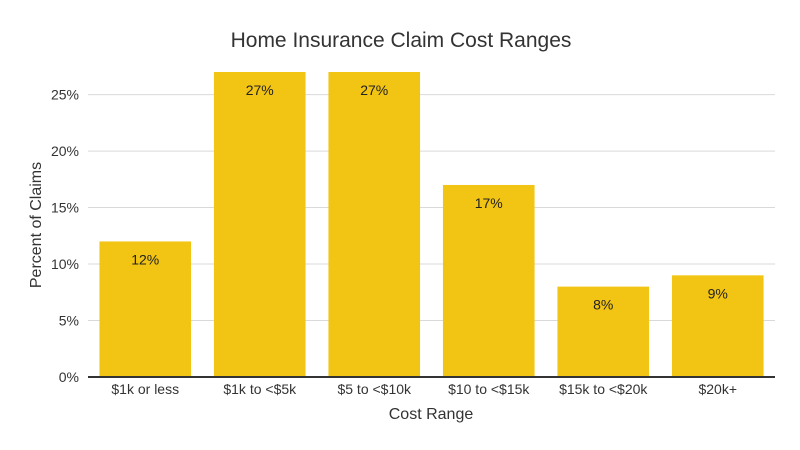  I want to click on y-tick-label: 10%, so click(65, 264).